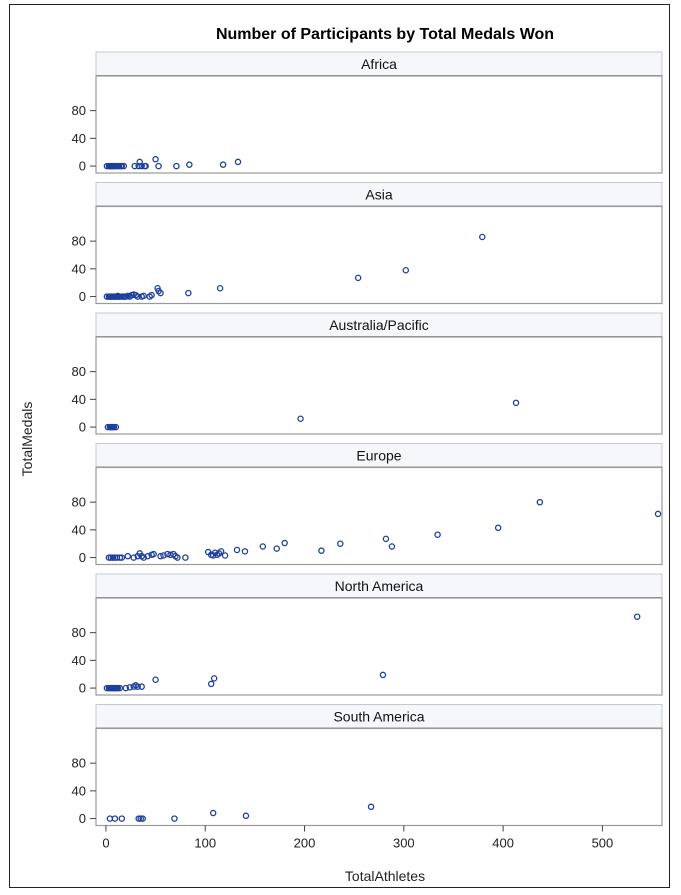 The image size is (681, 895). I want to click on x-tick-label: 400, so click(503, 843).